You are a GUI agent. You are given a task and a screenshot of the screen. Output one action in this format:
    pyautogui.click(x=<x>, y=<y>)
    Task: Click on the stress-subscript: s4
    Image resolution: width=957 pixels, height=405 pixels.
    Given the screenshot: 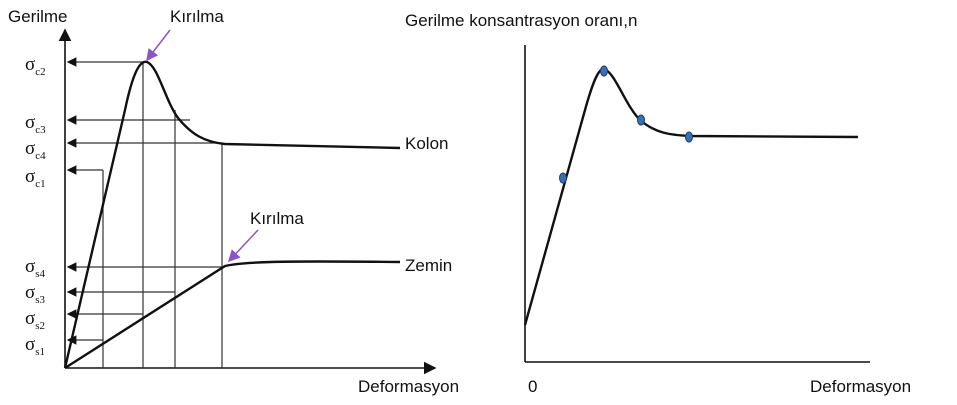 What is the action you would take?
    pyautogui.click(x=40, y=274)
    